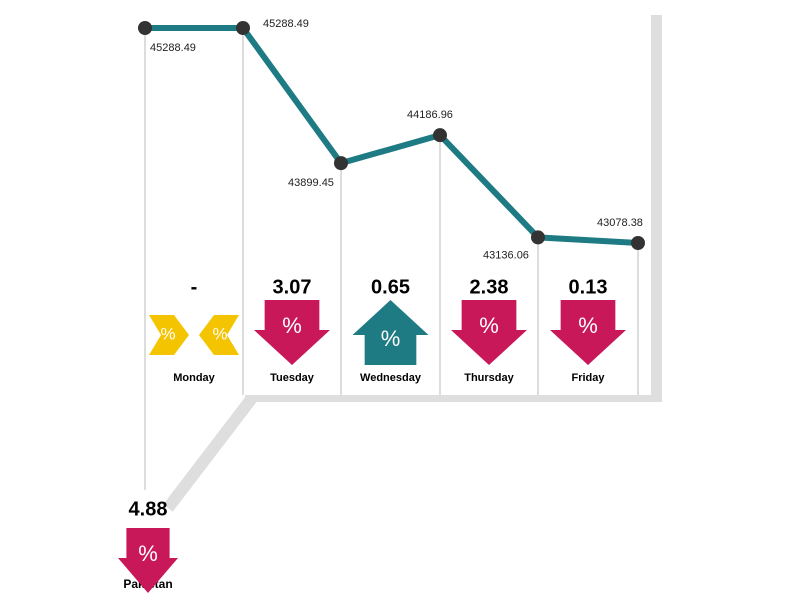  Describe the element at coordinates (292, 378) in the screenshot. I see `day-label: Tuesday` at that location.